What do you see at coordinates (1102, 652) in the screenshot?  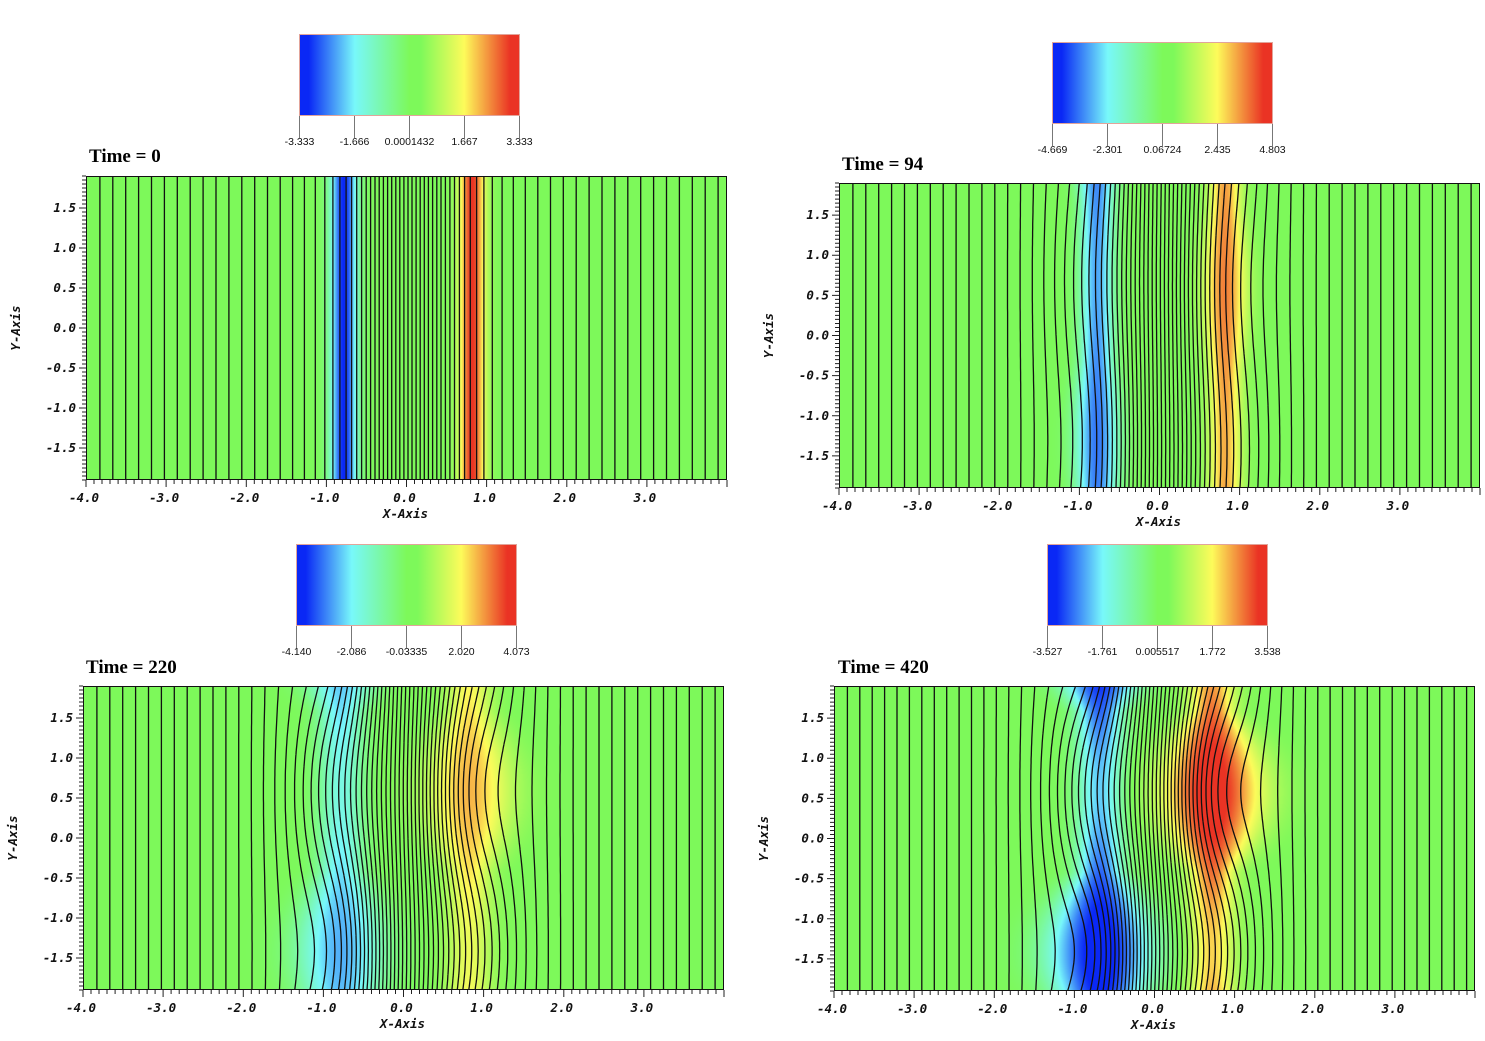 I see `colorbar-tick-label: -1.761` at bounding box center [1102, 652].